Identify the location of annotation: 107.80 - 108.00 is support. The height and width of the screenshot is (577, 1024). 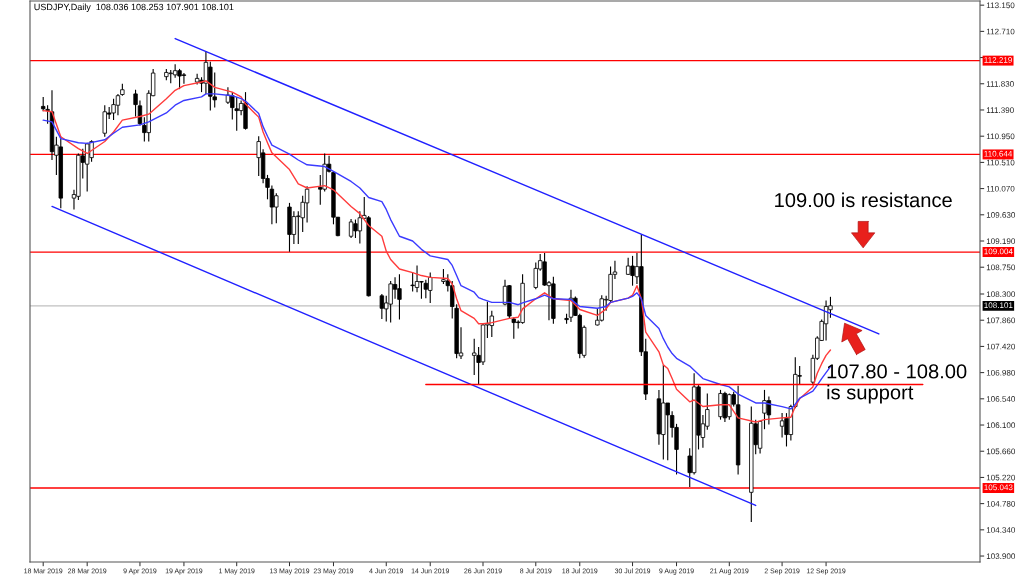
(897, 384).